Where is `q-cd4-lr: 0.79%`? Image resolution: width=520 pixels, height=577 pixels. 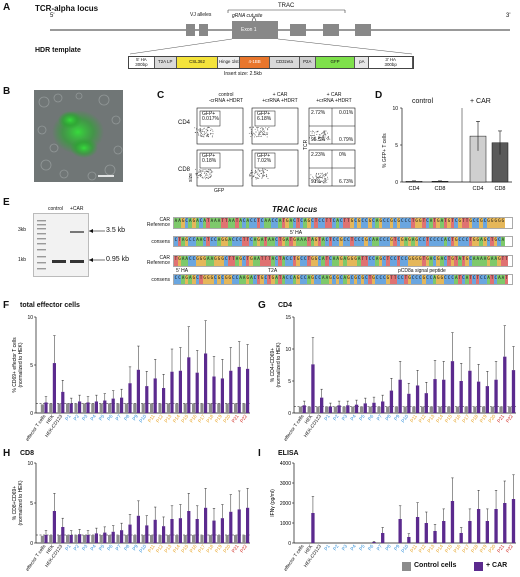 q-cd4-lr: 0.79% is located at coordinates (346, 140).